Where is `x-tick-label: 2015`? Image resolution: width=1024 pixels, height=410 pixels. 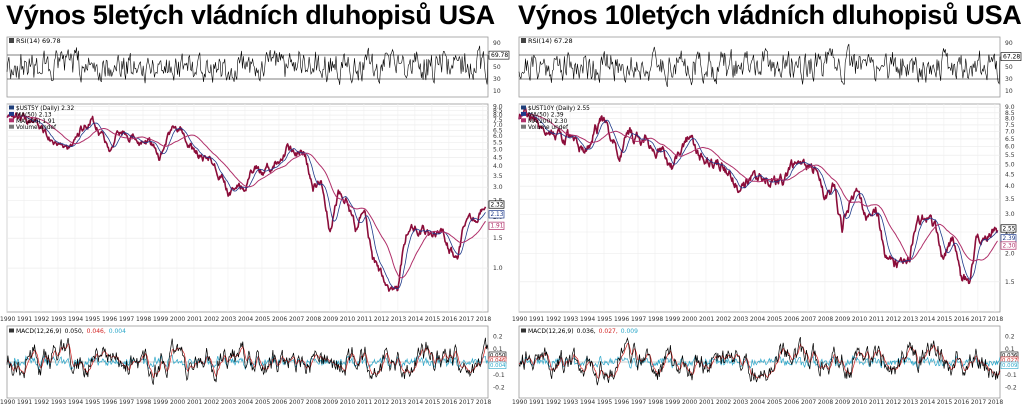
x-tick-label: 2015 is located at coordinates (432, 319).